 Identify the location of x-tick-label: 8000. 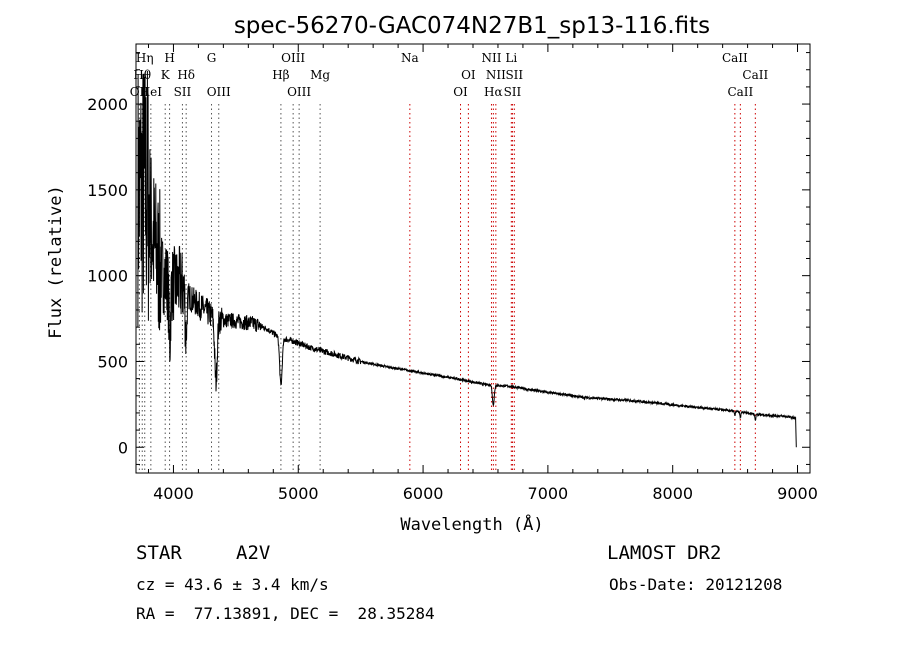
(672, 493).